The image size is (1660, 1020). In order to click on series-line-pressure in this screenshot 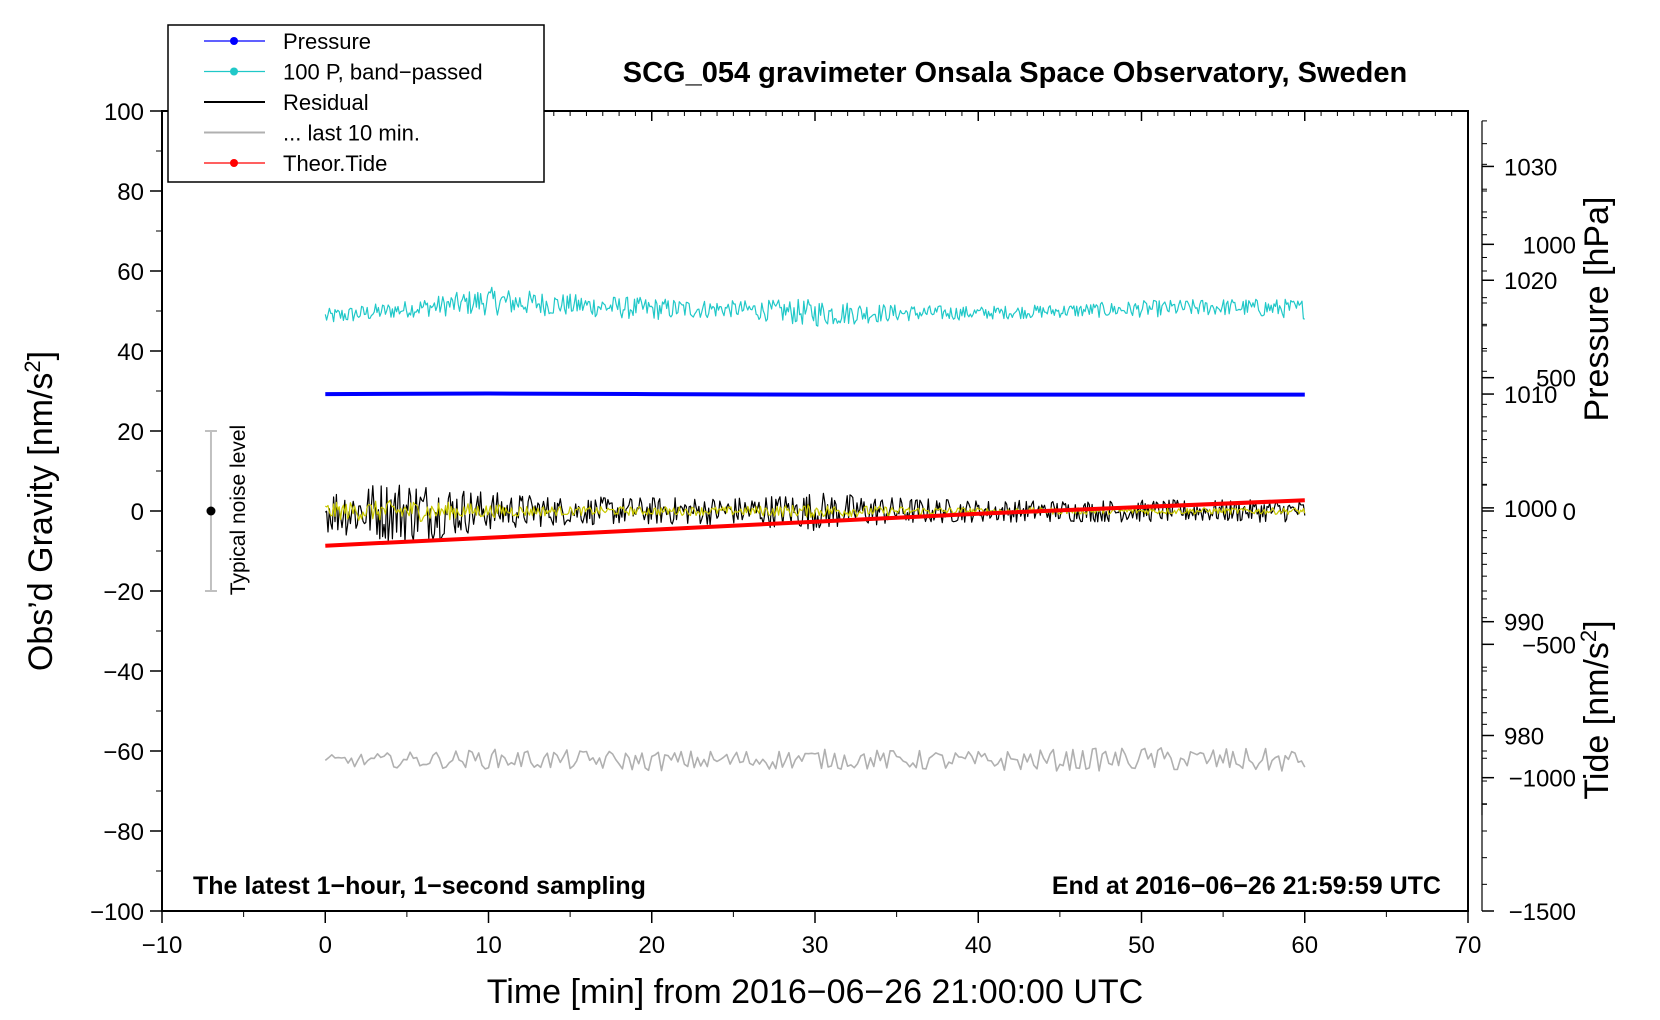, I will do `click(815, 394)`.